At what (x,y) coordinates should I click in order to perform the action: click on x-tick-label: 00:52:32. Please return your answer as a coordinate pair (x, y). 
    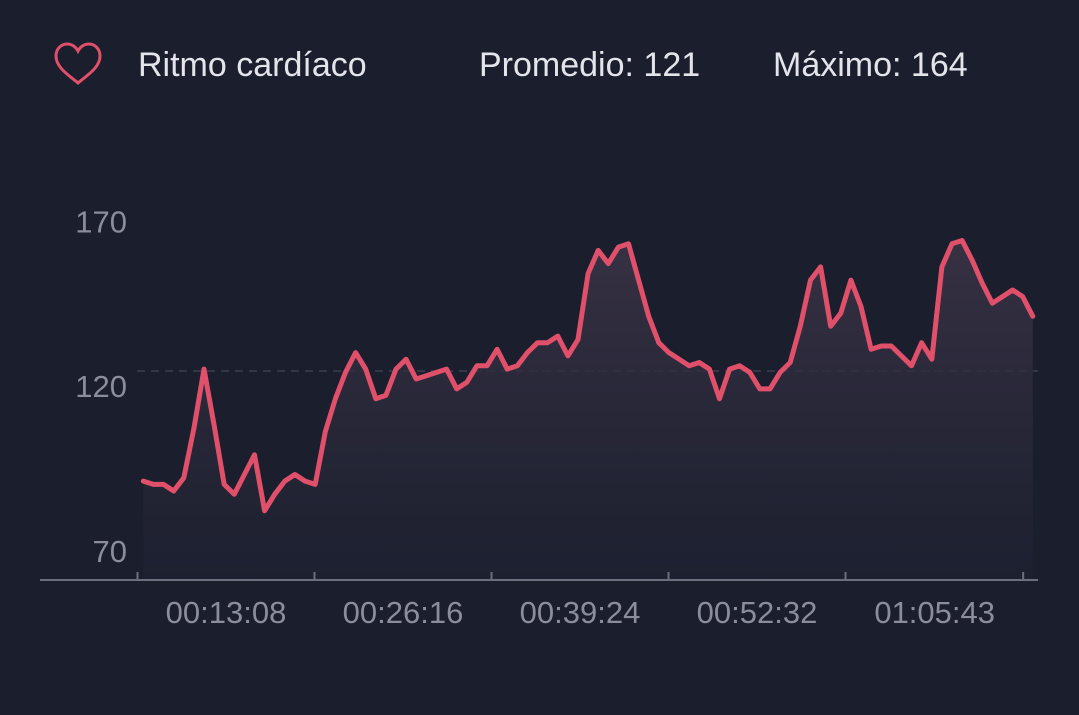
    Looking at the image, I should click on (757, 612).